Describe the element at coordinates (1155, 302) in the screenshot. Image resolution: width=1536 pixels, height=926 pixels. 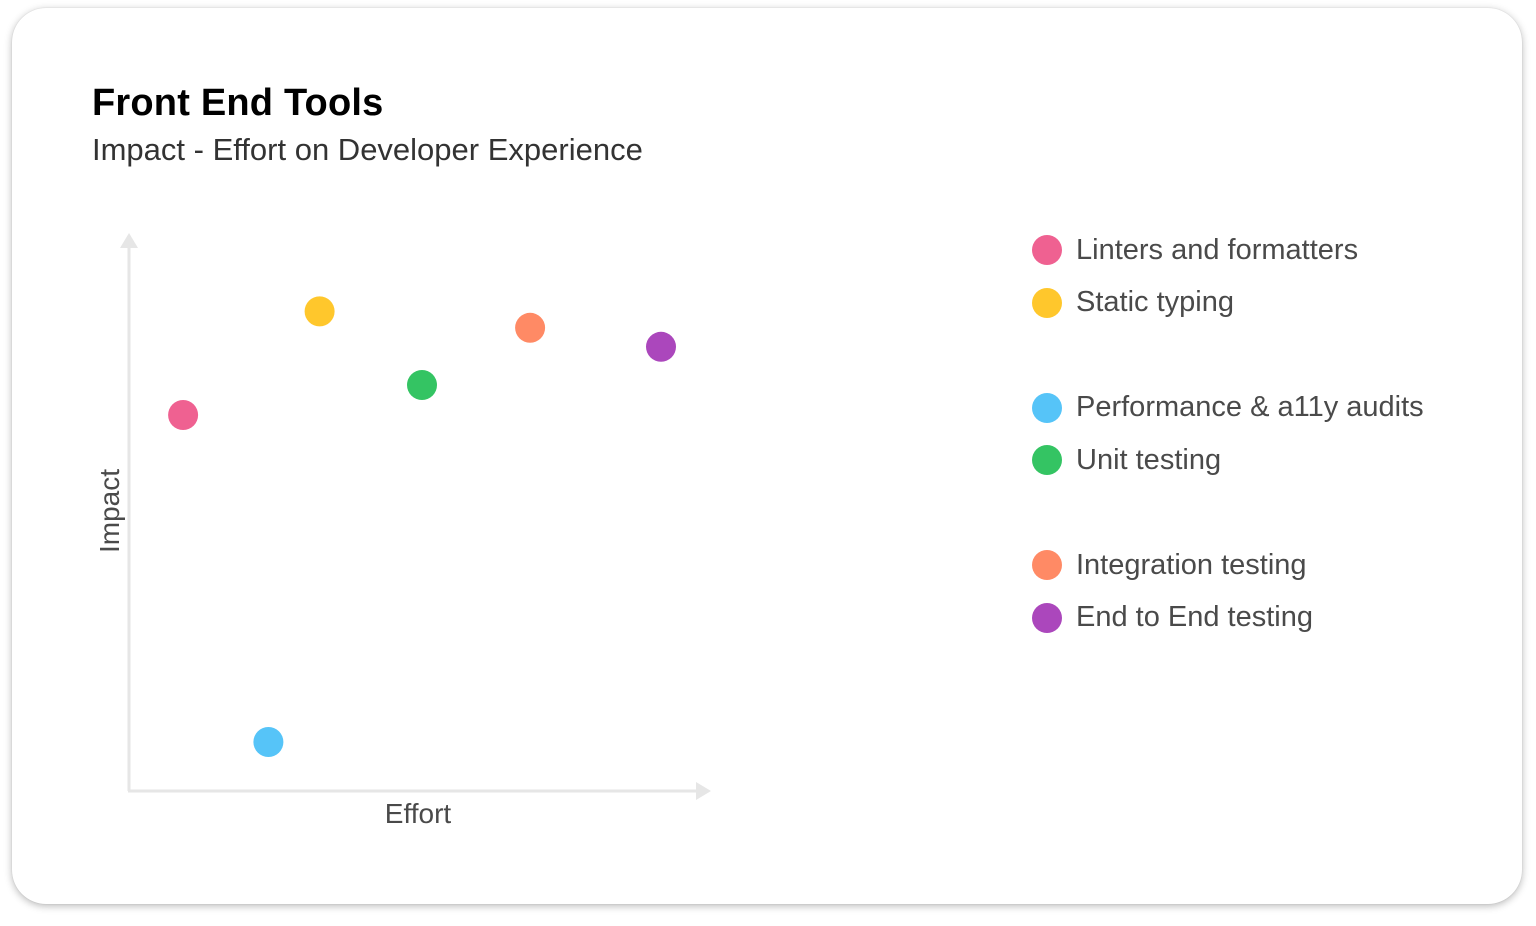
I see `legend-label: Static typing` at that location.